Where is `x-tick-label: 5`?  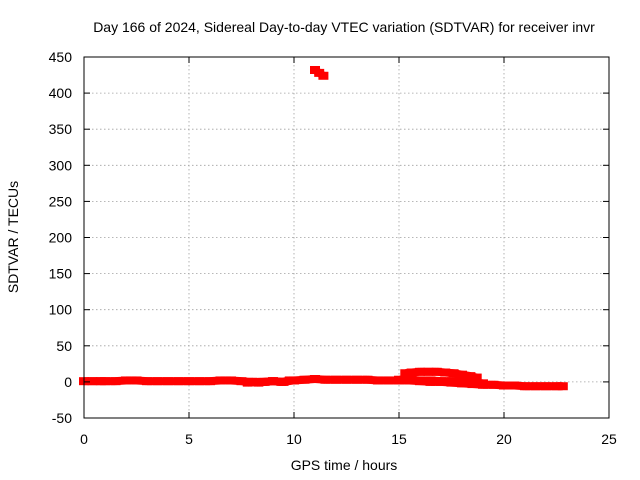 x-tick-label: 5 is located at coordinates (189, 439).